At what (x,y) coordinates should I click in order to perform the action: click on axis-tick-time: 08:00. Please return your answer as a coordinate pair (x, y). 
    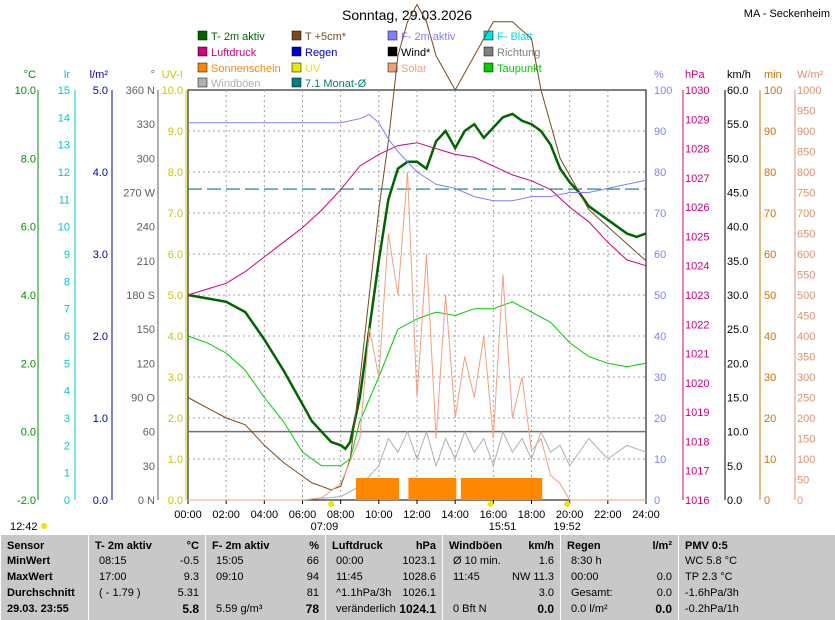
    Looking at the image, I should click on (341, 515).